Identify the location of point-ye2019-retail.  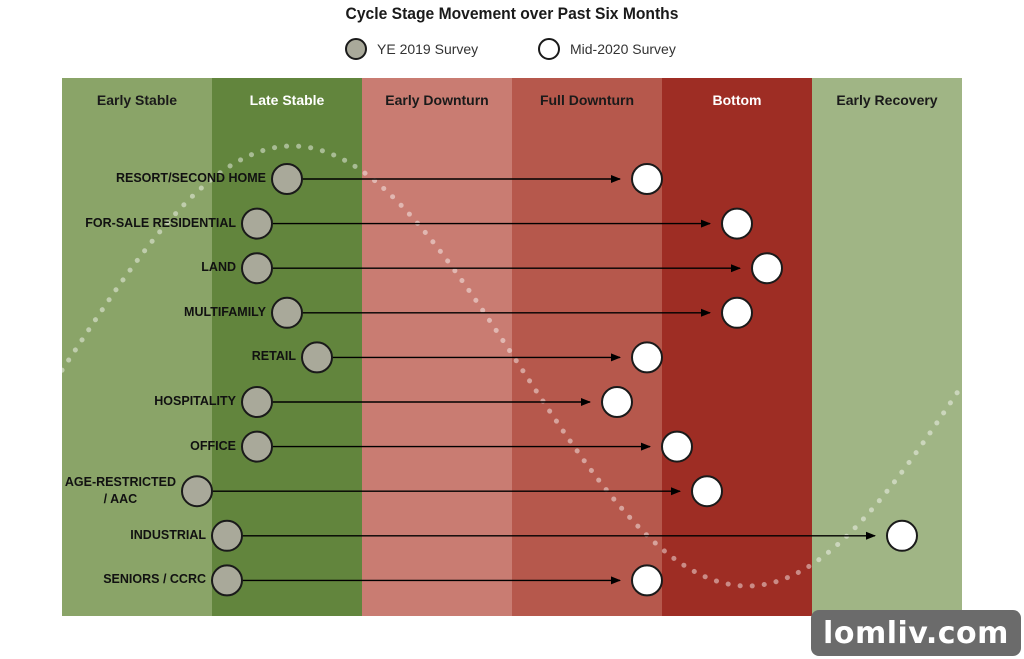
(317, 357).